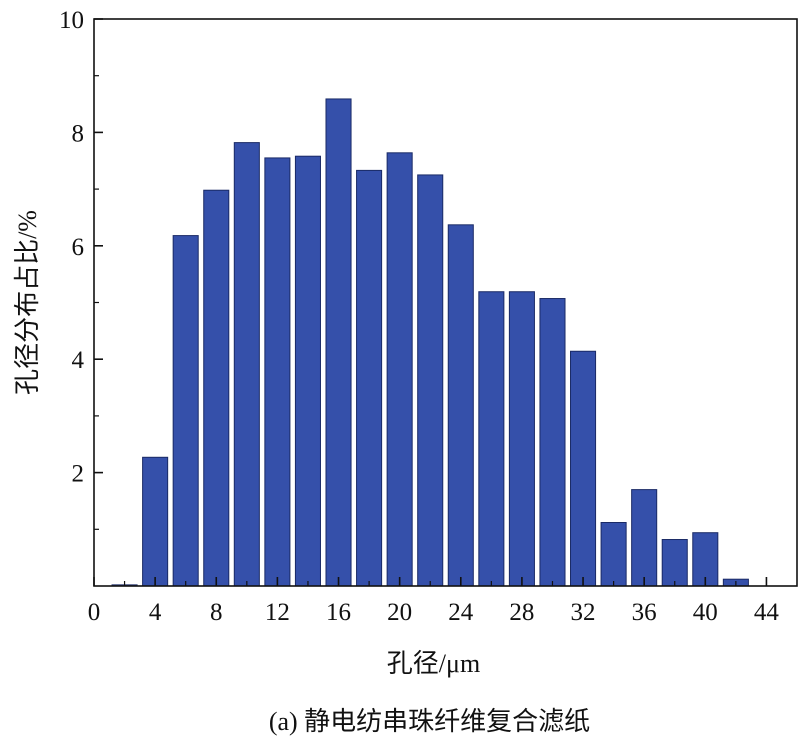 Image resolution: width=800 pixels, height=747 pixels. I want to click on x-axis: 0 4 8 12 16 20 24 28 32 36 40 44, so click(434, 601).